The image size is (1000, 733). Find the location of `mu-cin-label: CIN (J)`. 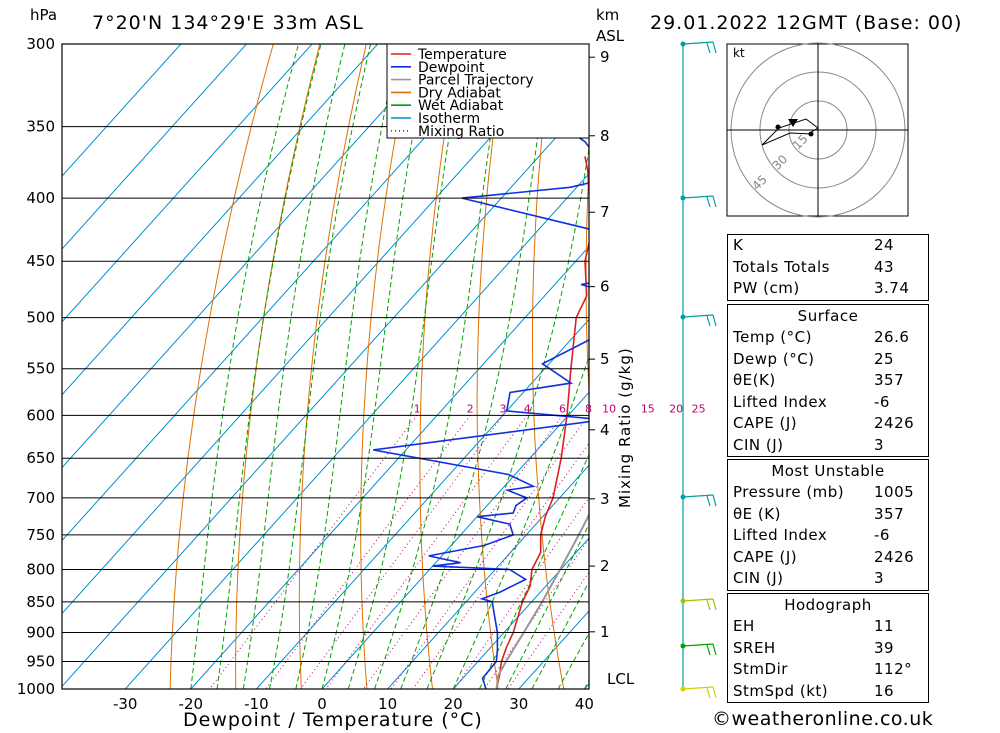

mu-cin-label: CIN (J) is located at coordinates (758, 578).